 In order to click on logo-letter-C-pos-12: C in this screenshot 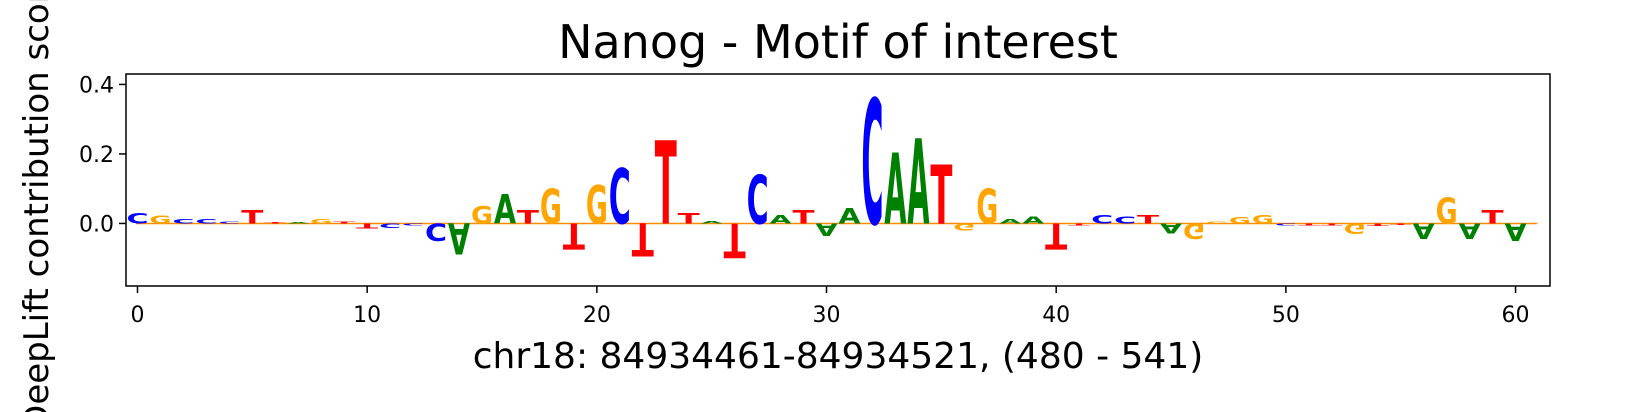, I will do `click(413, 224)`.